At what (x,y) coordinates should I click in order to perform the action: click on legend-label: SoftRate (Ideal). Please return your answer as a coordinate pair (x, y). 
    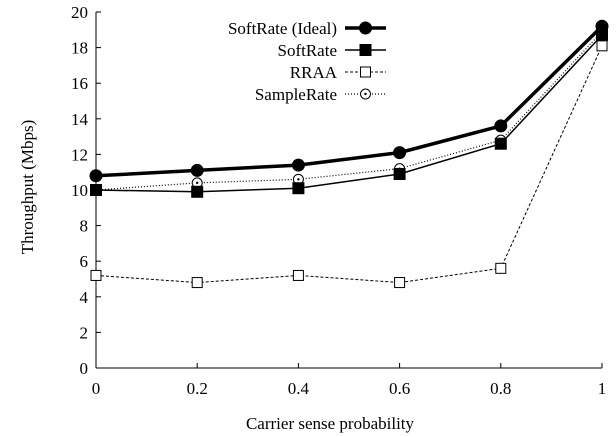
    Looking at the image, I should click on (282, 28).